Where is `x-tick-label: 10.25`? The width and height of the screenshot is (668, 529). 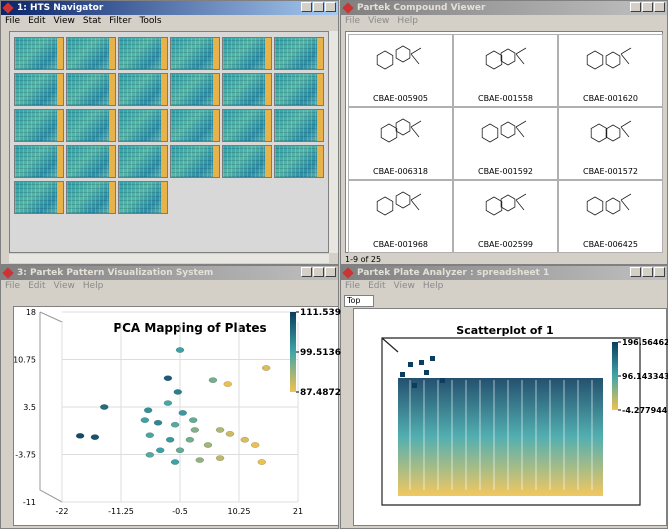
x-tick-label: 10.25 is located at coordinates (239, 511).